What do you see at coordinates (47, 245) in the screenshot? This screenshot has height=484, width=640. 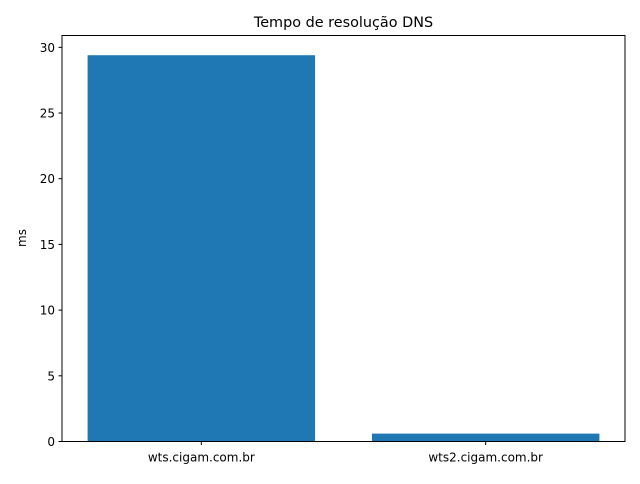 I see `y-tick-label: 15` at bounding box center [47, 245].